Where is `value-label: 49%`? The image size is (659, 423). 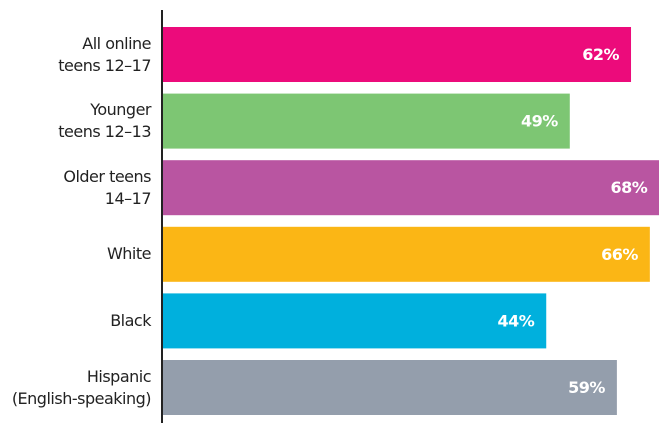
value-label: 49% is located at coordinates (539, 121).